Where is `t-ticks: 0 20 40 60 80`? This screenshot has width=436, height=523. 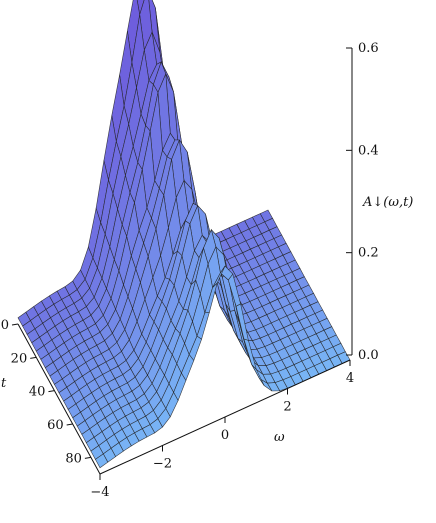 t-ticks: 0 20 40 60 80 is located at coordinates (46, 392).